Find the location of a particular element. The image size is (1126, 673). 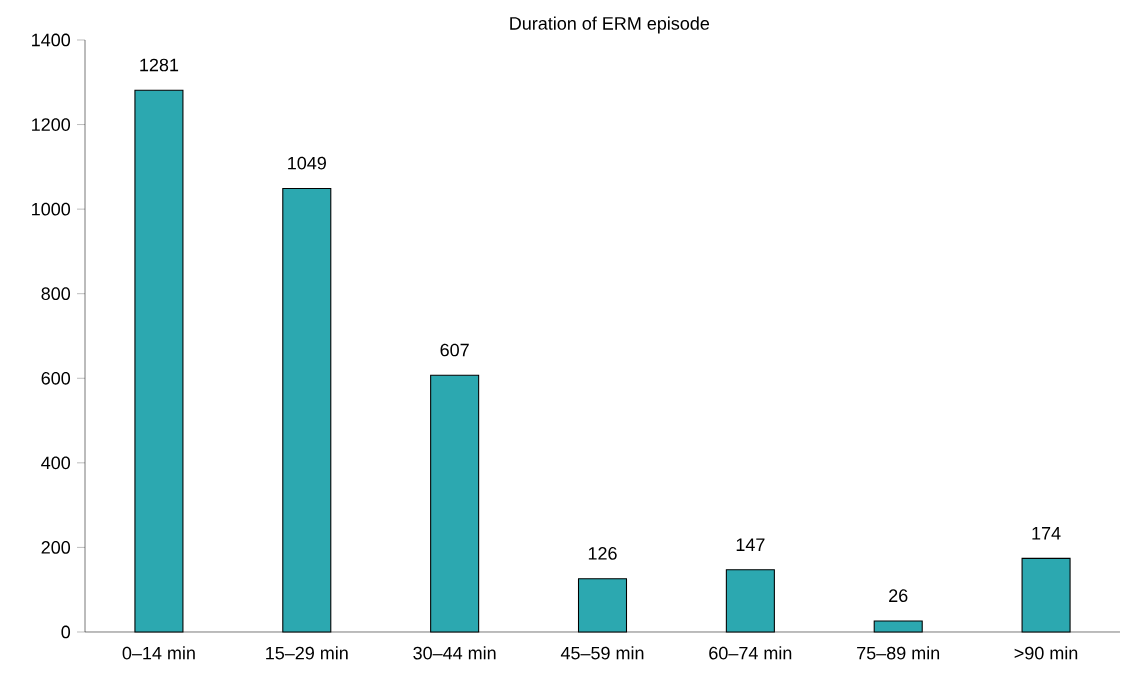

x-tick-label: 15–29 min is located at coordinates (307, 653).